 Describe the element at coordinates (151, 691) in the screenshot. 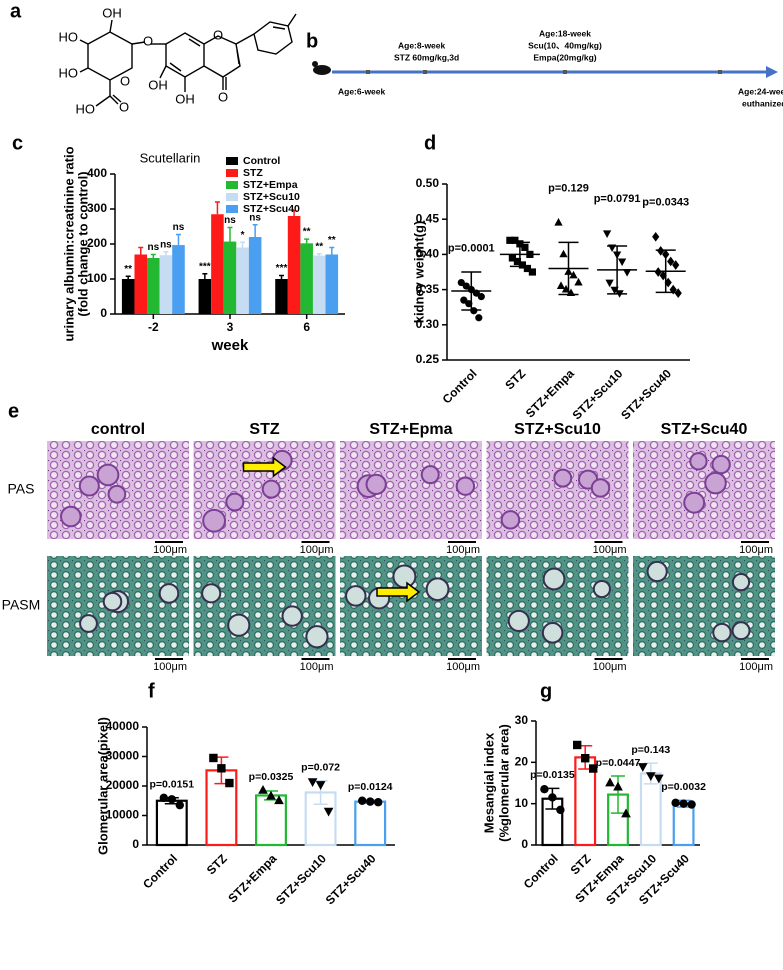

I see `panel-label: f` at that location.